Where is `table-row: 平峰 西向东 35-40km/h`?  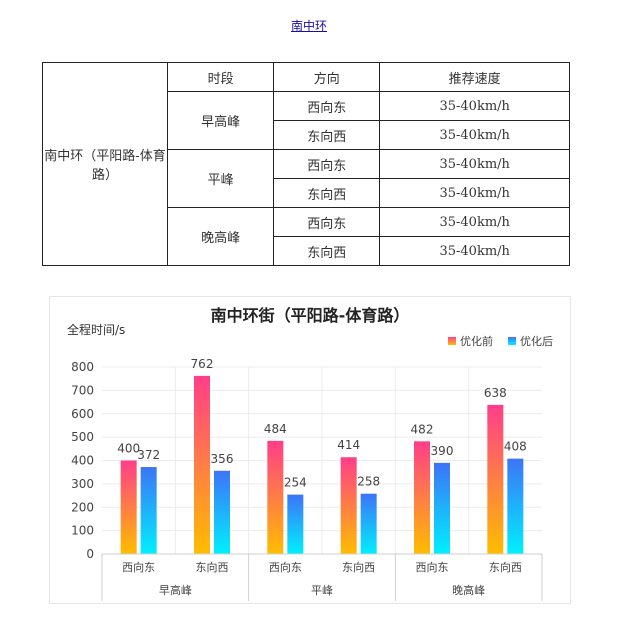
table-row: 平峰 西向东 35-40km/h is located at coordinates (306, 178).